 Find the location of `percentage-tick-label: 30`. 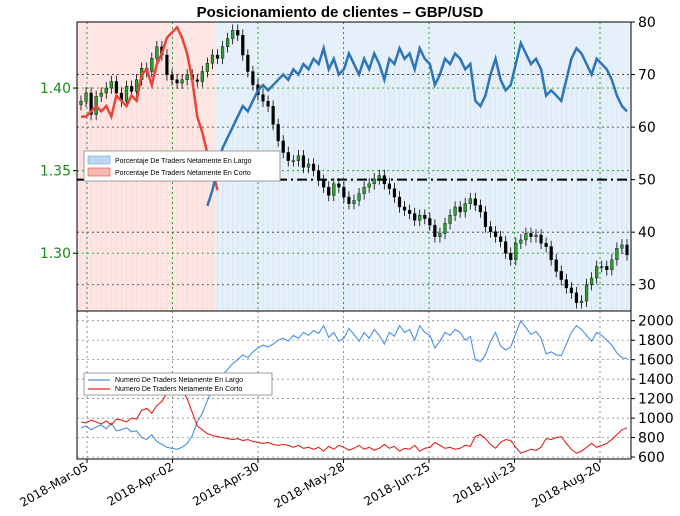

percentage-tick-label: 30 is located at coordinates (647, 286).